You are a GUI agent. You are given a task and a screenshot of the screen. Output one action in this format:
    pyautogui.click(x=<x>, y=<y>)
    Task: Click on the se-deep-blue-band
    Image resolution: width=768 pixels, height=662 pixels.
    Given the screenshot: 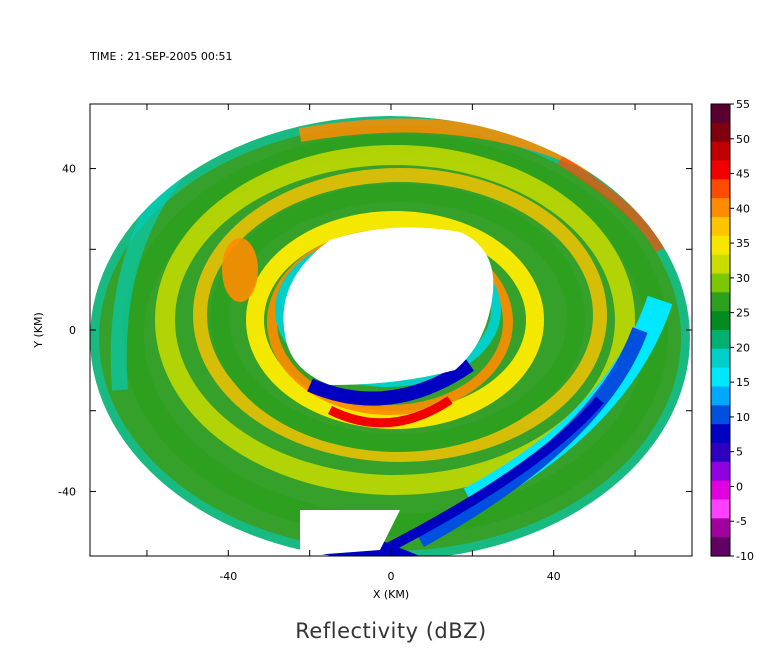 What is the action you would take?
    pyautogui.click(x=490, y=476)
    